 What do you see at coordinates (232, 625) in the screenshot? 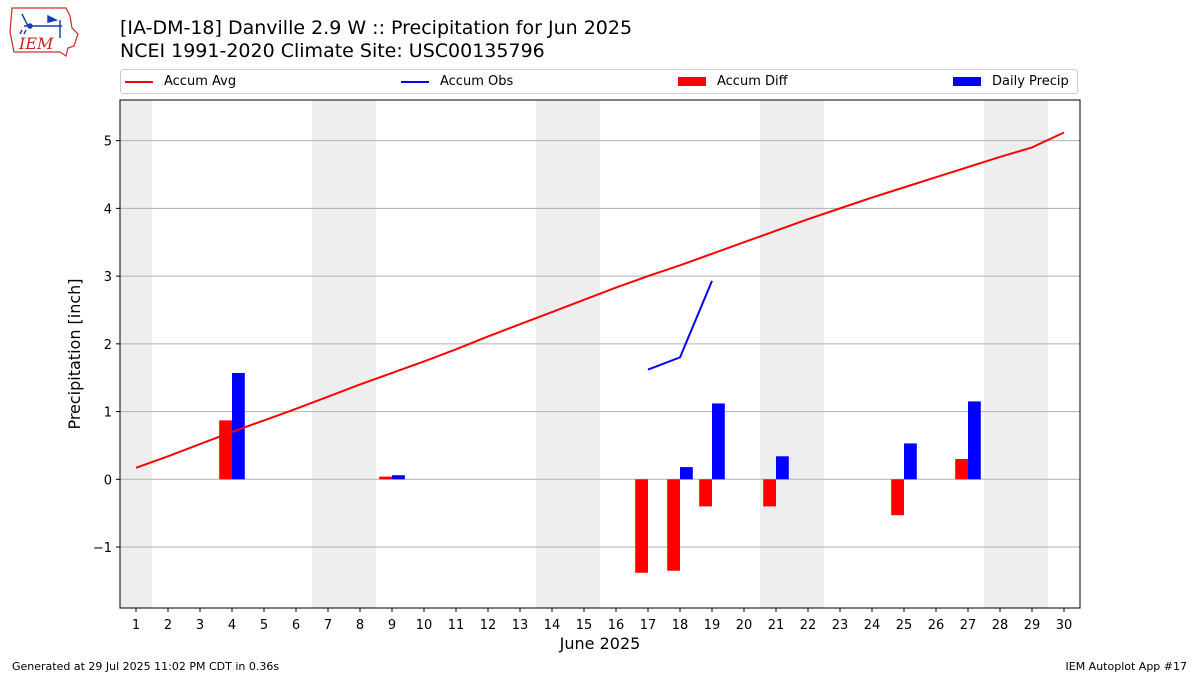
I see `x-tick-label: 4` at bounding box center [232, 625].